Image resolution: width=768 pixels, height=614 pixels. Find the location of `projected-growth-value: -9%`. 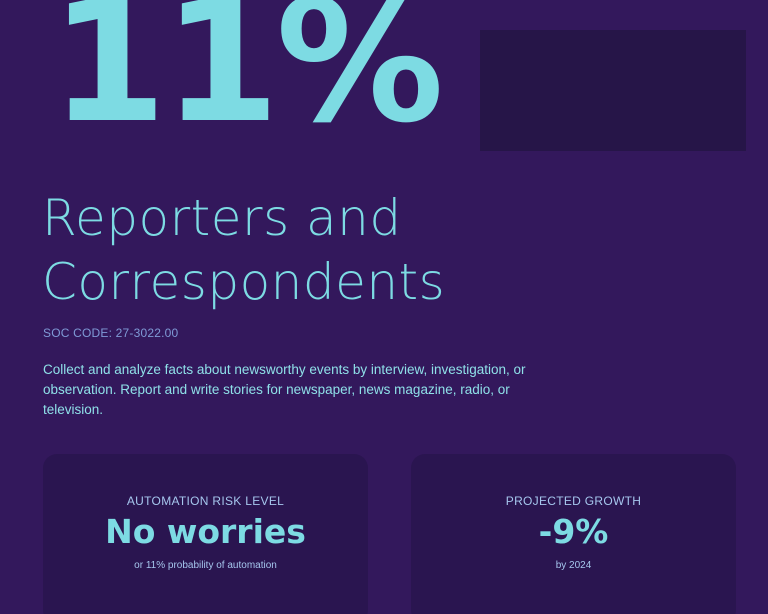

projected-growth-value: -9% is located at coordinates (573, 531).